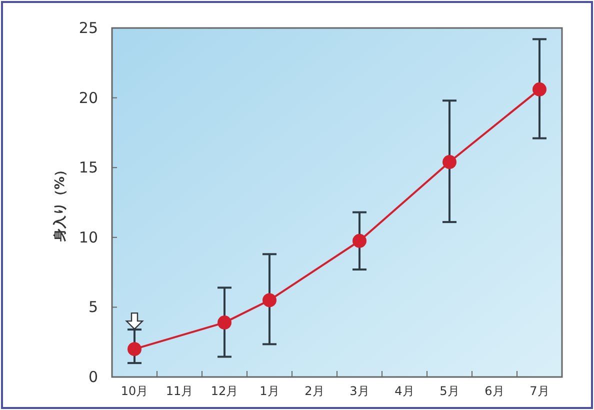 This screenshot has height=410, width=594. I want to click on x-tick-label: 12月, so click(224, 391).